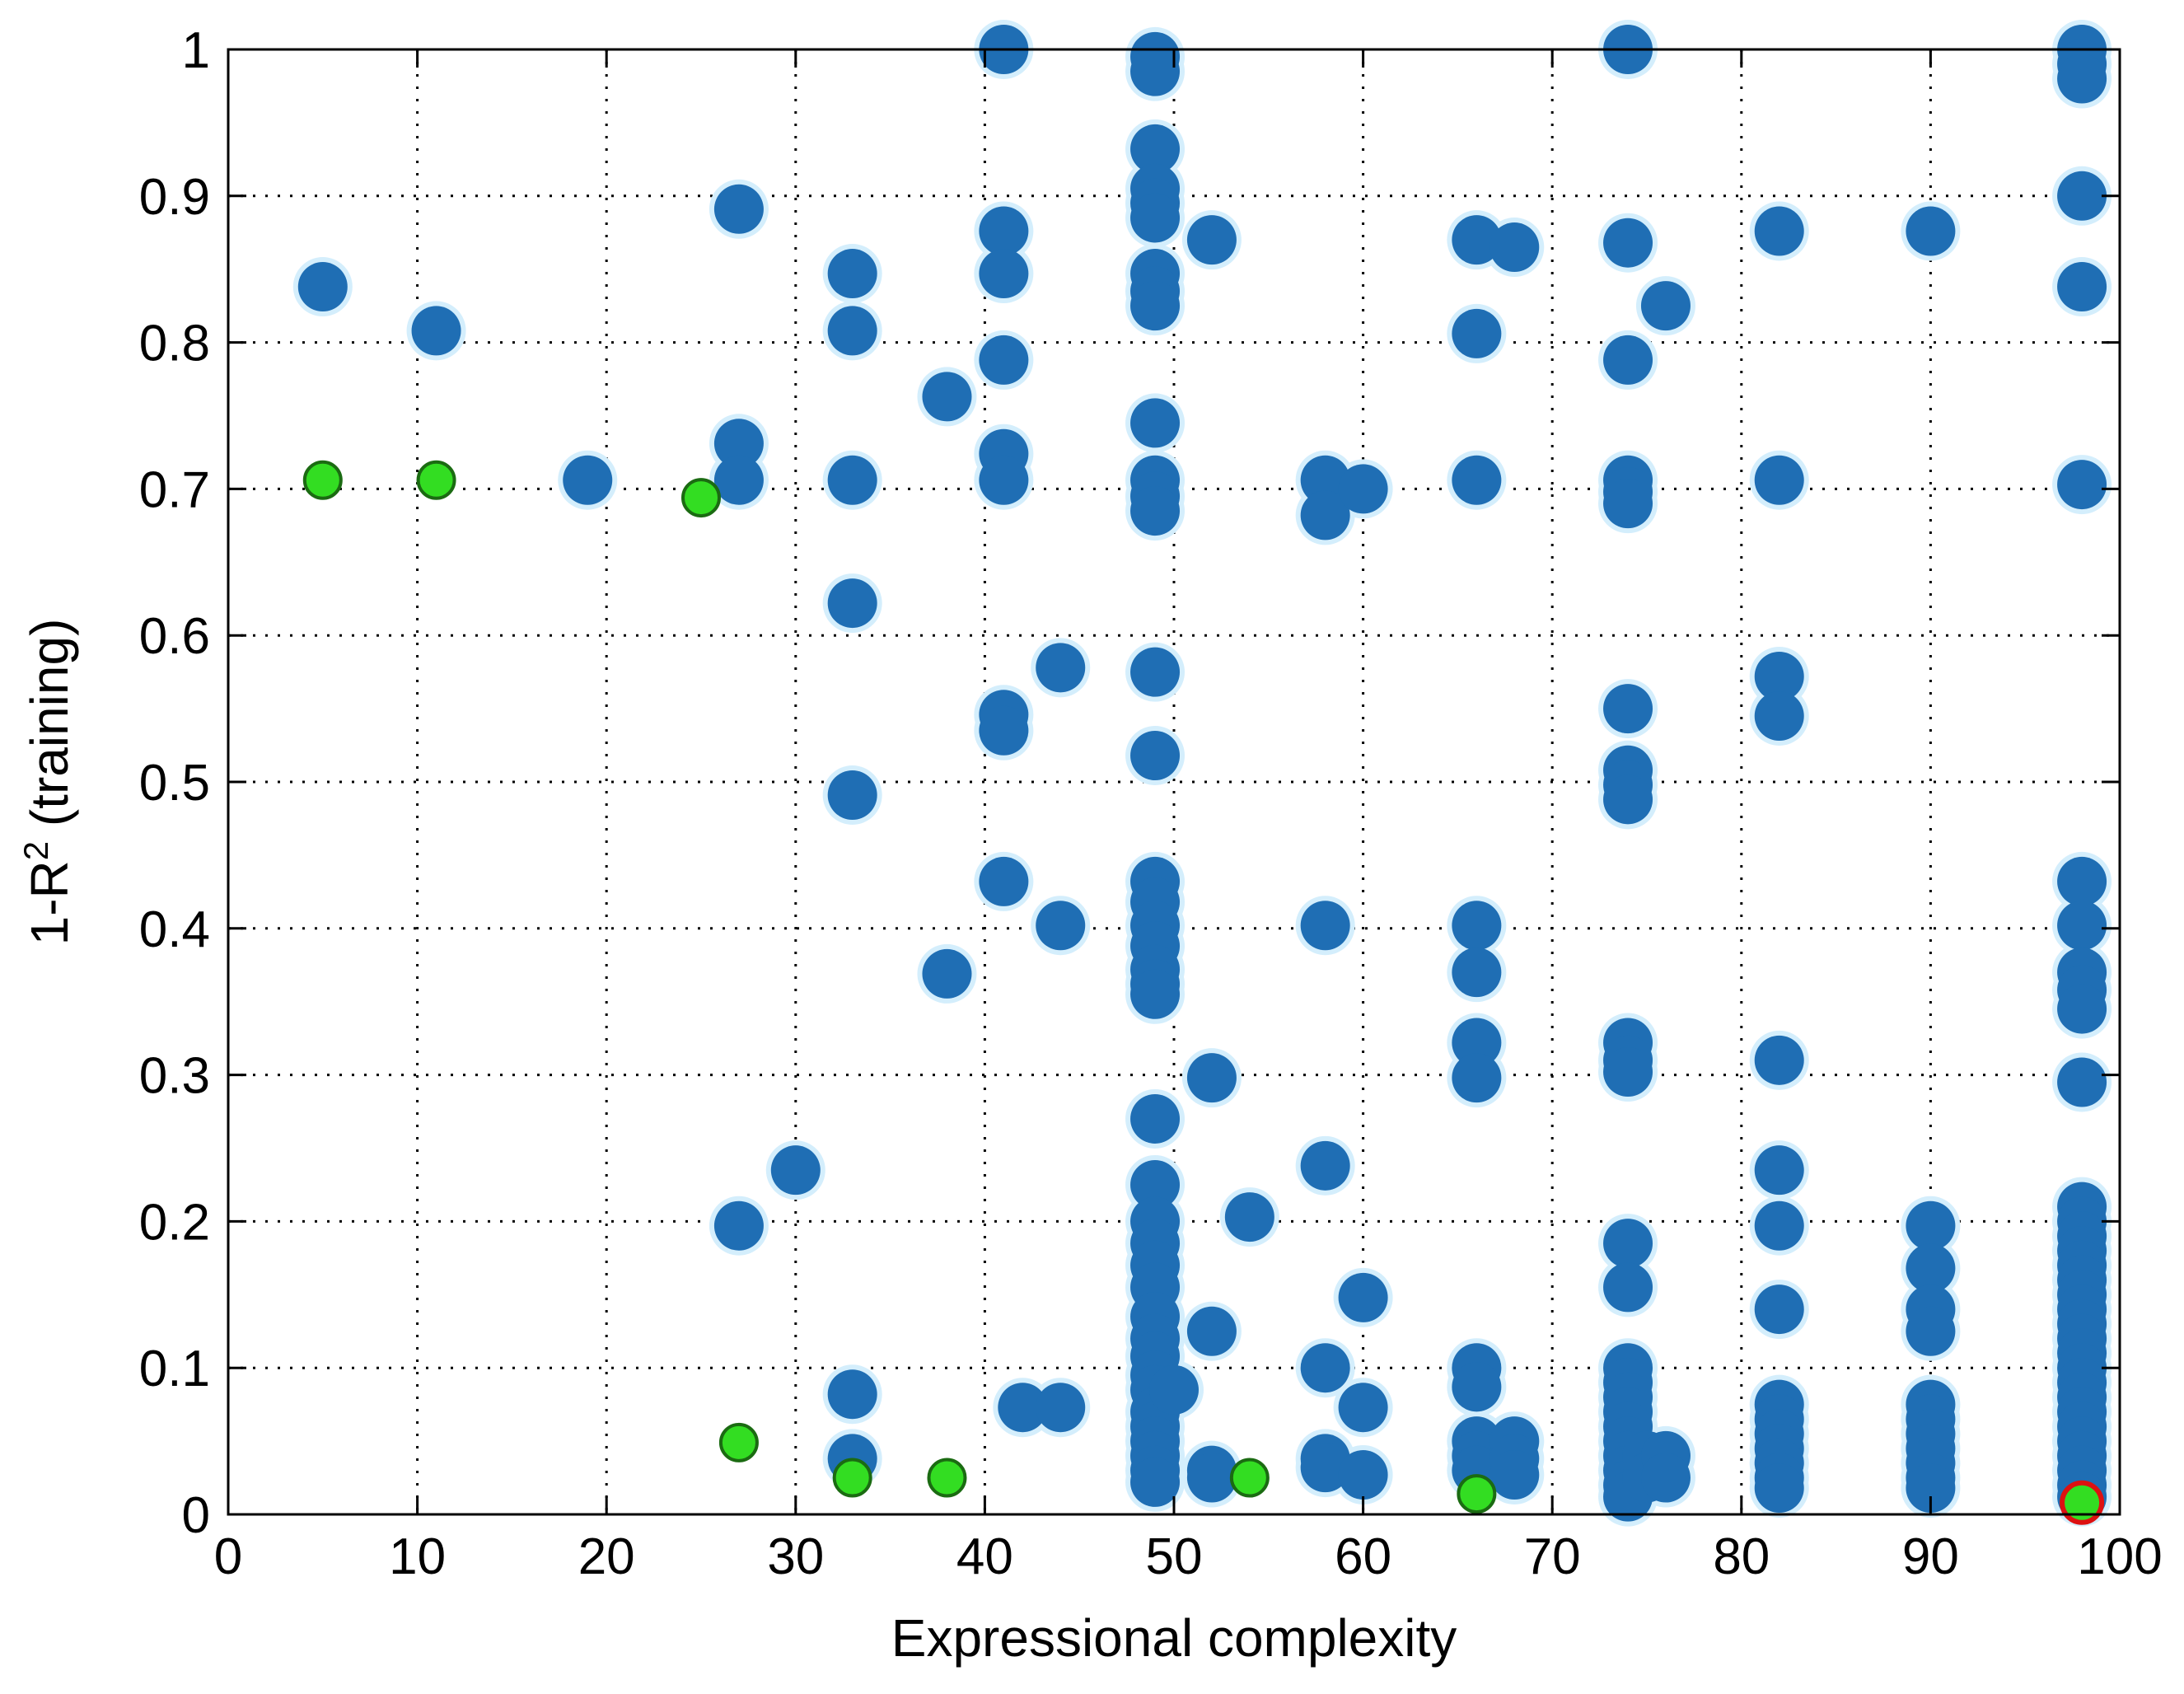 This screenshot has width=2184, height=1694. What do you see at coordinates (174, 783) in the screenshot?
I see `y-tick-label: 0.5` at bounding box center [174, 783].